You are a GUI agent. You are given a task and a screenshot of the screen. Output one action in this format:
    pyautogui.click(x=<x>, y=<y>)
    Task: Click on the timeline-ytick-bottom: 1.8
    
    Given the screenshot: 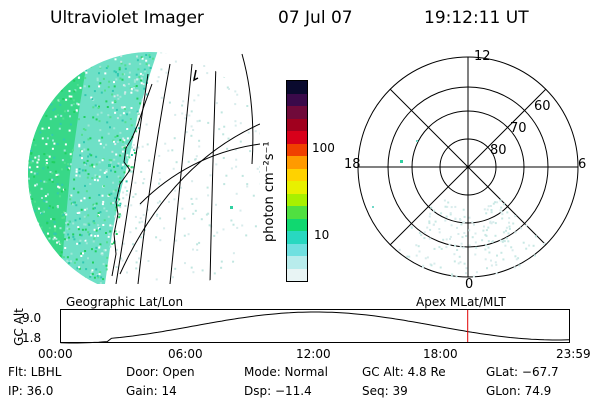 What is the action you would take?
    pyautogui.click(x=32, y=338)
    